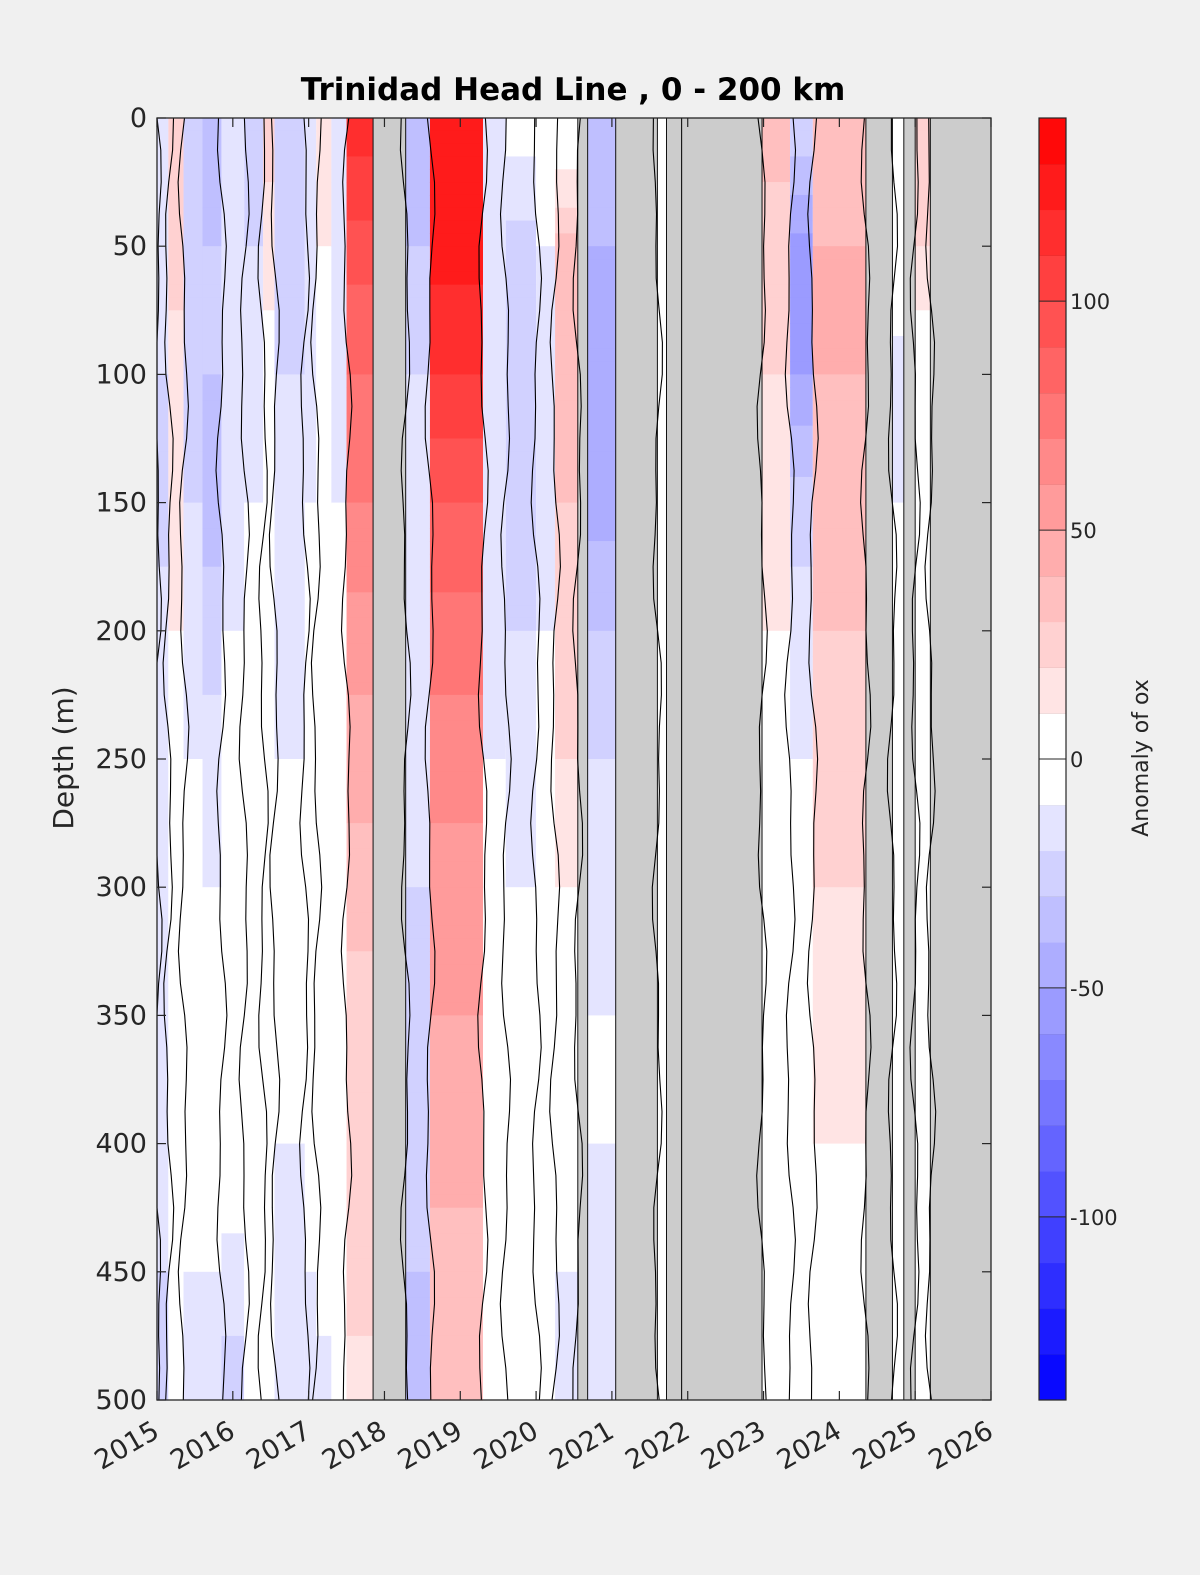 The height and width of the screenshot is (1575, 1200). What do you see at coordinates (263, 759) in the screenshot?
I see `zero-contour` at bounding box center [263, 759].